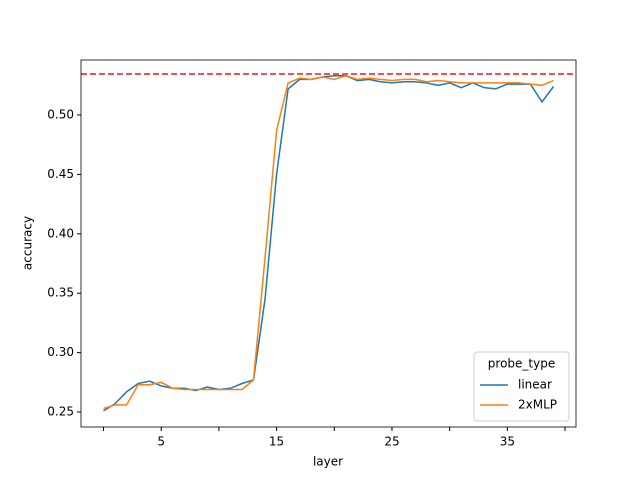 Image resolution: width=640 pixels, height=484 pixels. I want to click on legend-box, so click(521, 386).